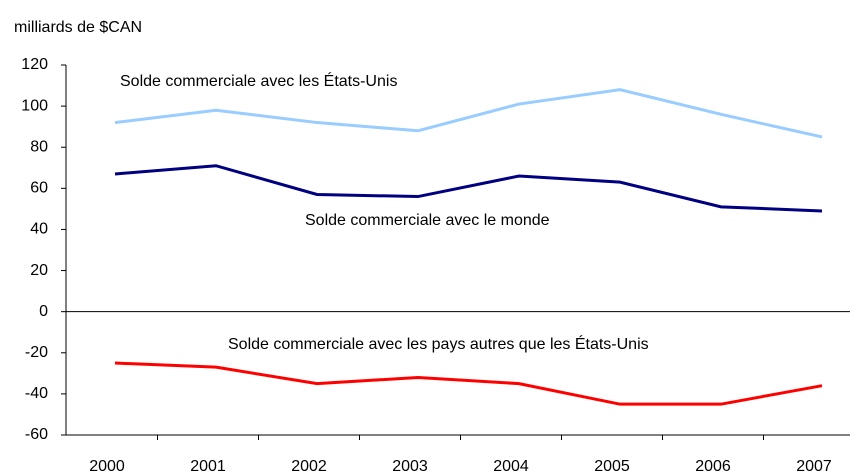  Describe the element at coordinates (34, 64) in the screenshot. I see `y-tick-label: 120` at that location.